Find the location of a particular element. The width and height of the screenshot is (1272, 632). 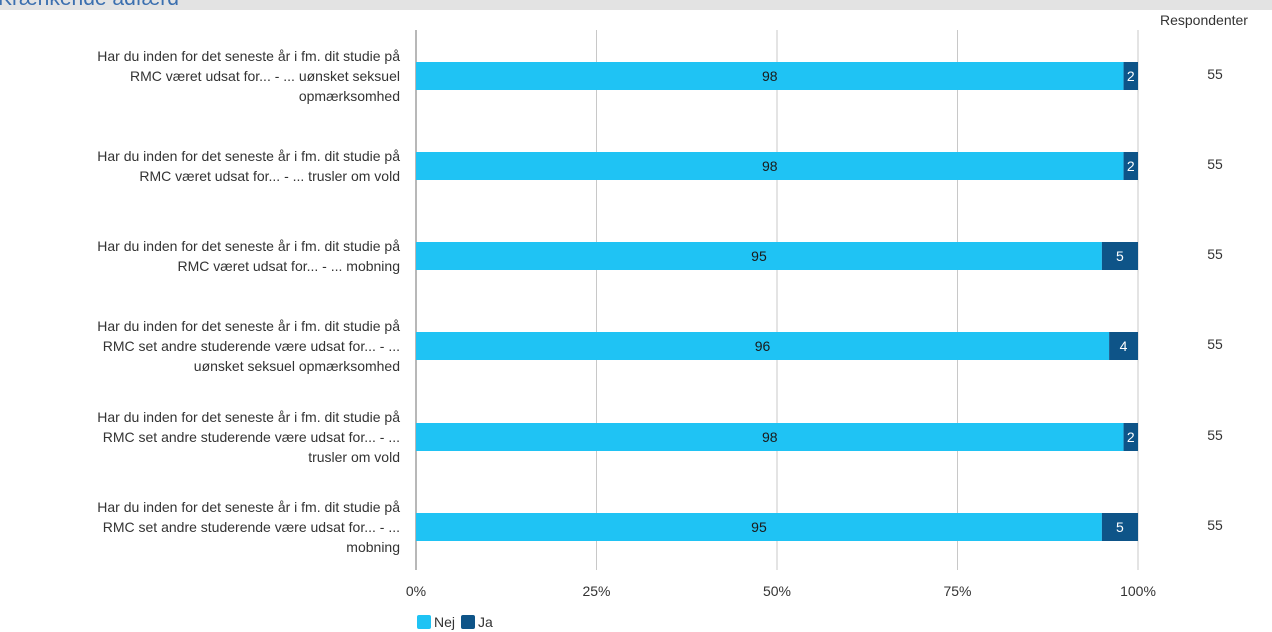

data-label: 96 is located at coordinates (763, 346).